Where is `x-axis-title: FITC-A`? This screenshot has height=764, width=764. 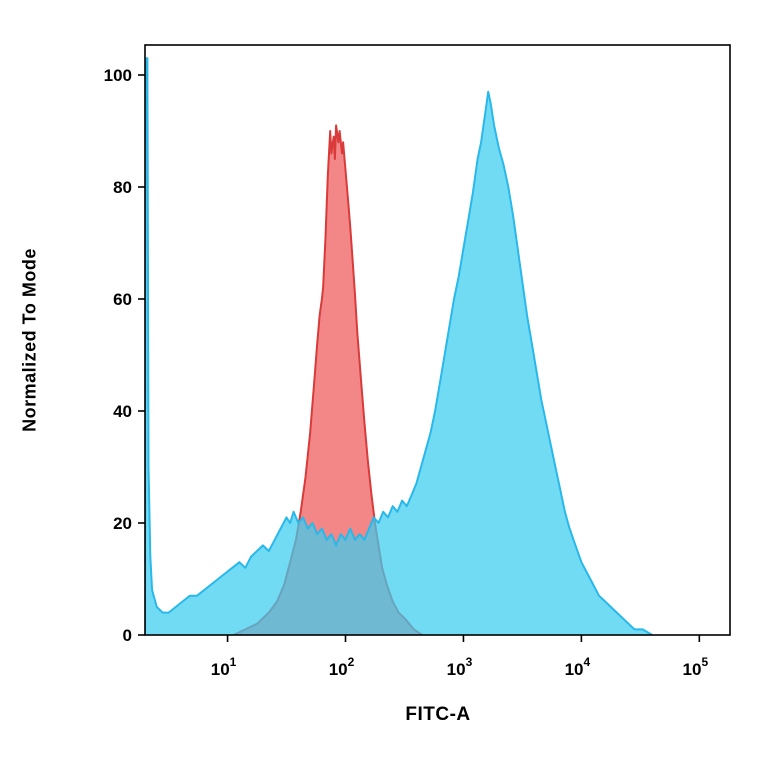 x-axis-title: FITC-A is located at coordinates (438, 714).